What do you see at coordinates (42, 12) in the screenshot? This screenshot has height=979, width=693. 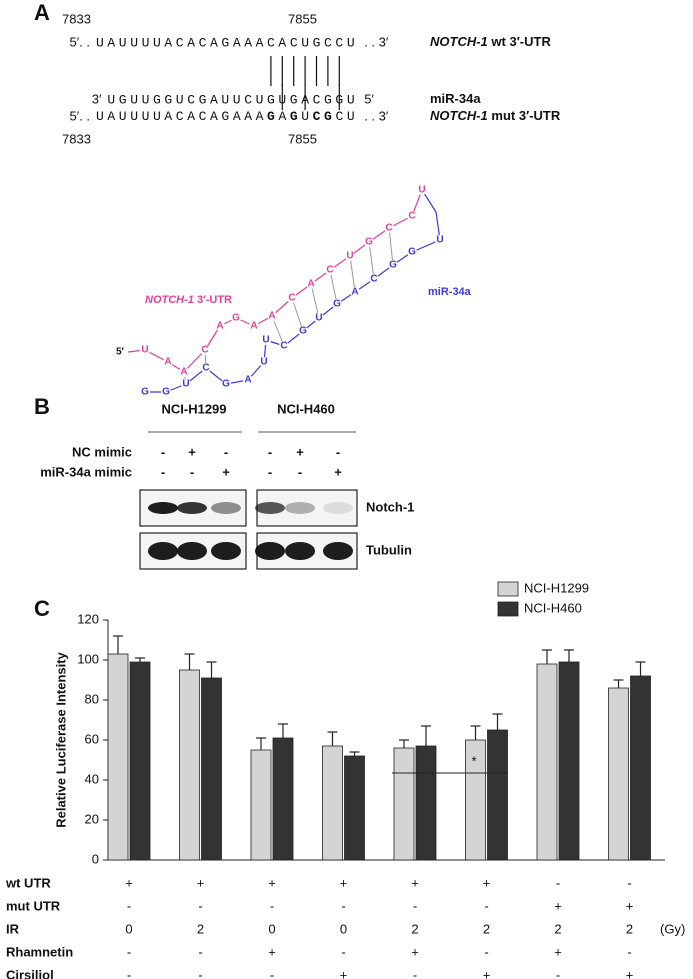 I see `panel-label: A` at bounding box center [42, 12].